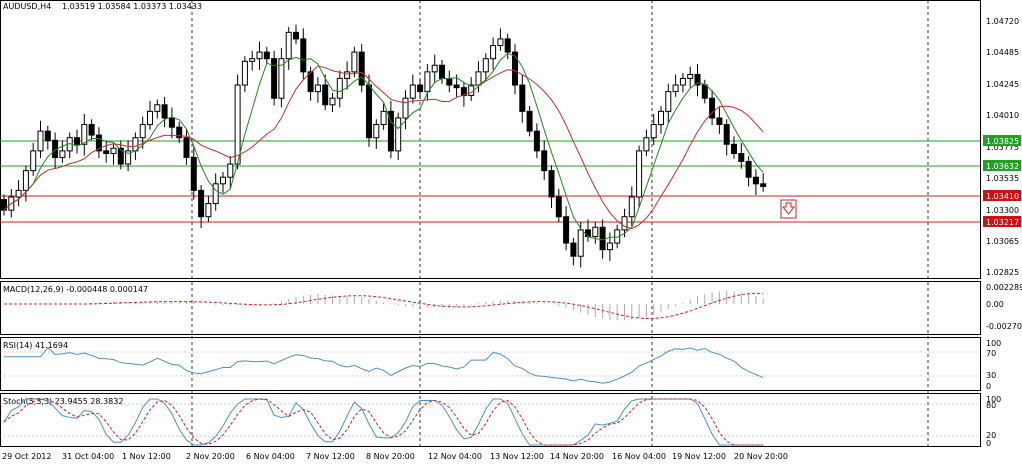 Image resolution: width=1022 pixels, height=465 pixels. I want to click on price-tick: 1.03535, so click(1002, 178).